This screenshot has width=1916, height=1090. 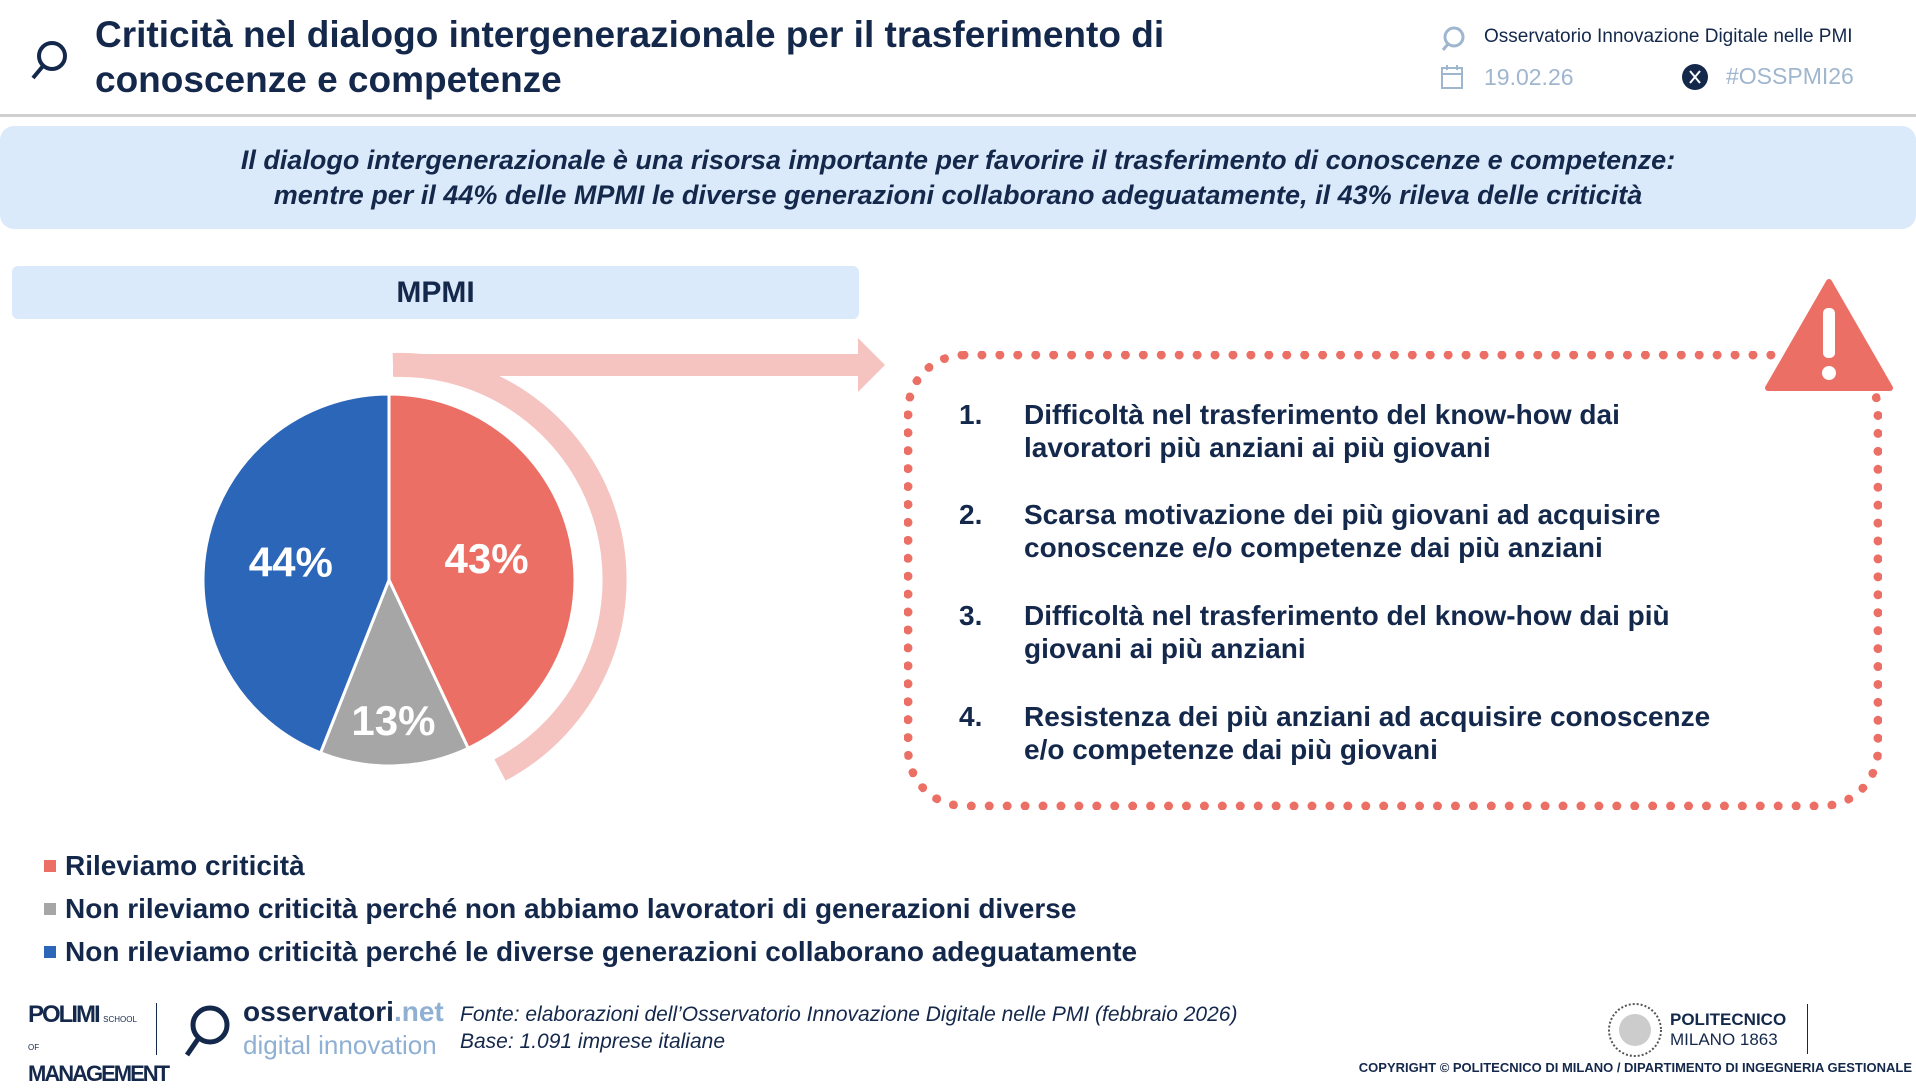 I want to click on pie-chart: 43% 13% 44%, so click(x=543, y=559).